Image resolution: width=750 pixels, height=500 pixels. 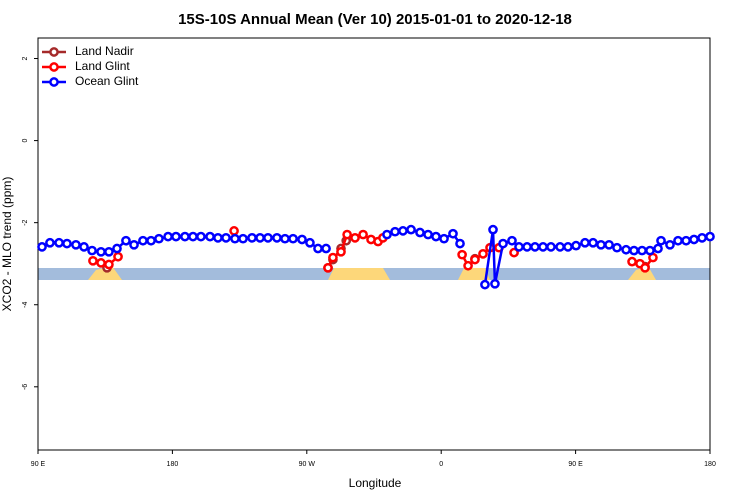 What do you see at coordinates (25, 222) in the screenshot?
I see `y-tick-label: -2` at bounding box center [25, 222].